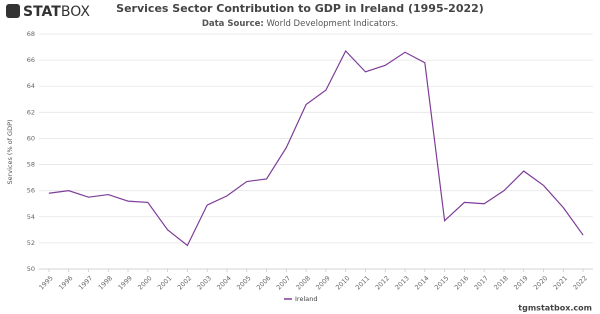 This screenshot has height=314, width=600. I want to click on x-tick-label: 2020, so click(540, 282).